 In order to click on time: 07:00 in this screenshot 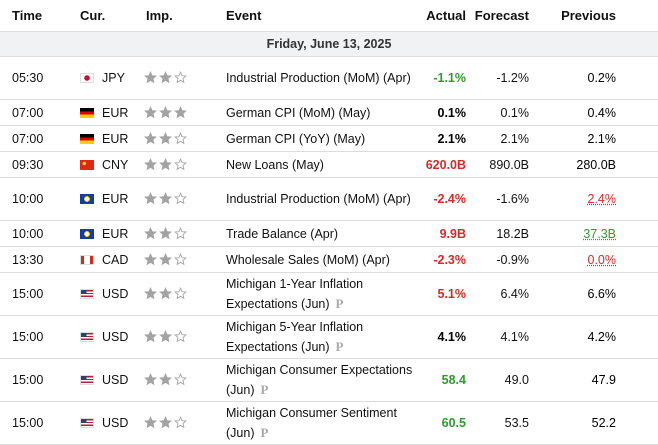, I will do `click(36, 138)`.